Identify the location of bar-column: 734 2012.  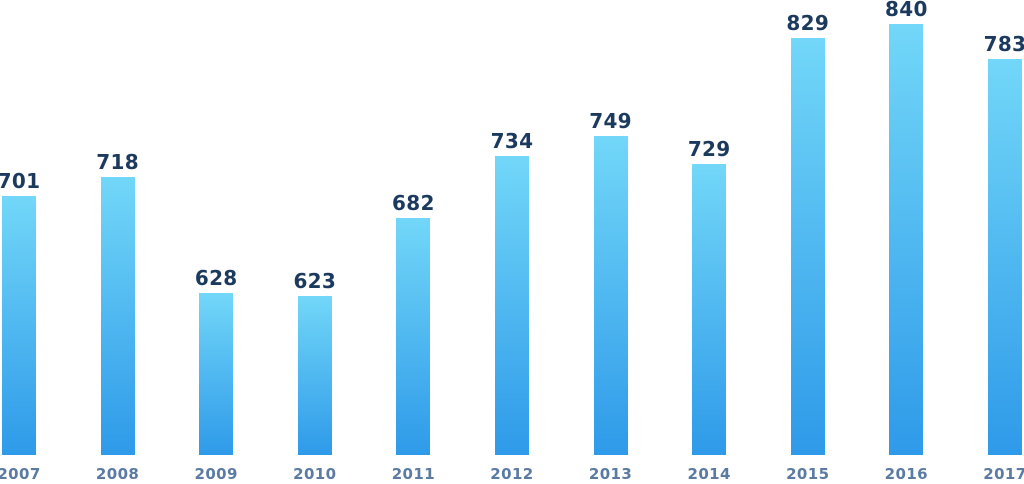
(511, 242).